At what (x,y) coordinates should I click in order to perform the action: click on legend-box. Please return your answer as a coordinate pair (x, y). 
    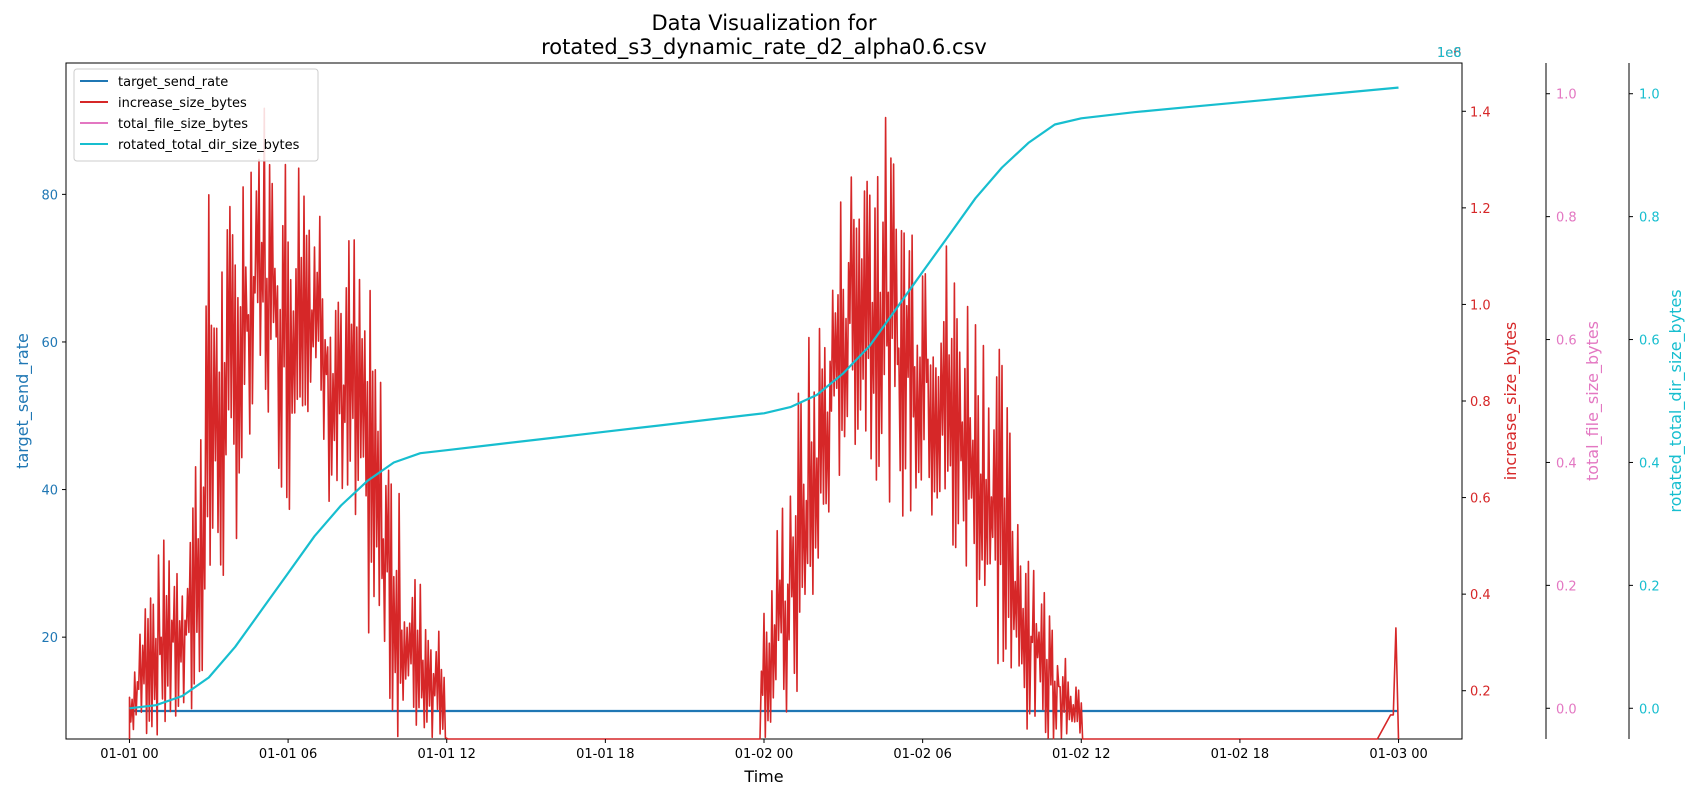
    Looking at the image, I should click on (196, 115).